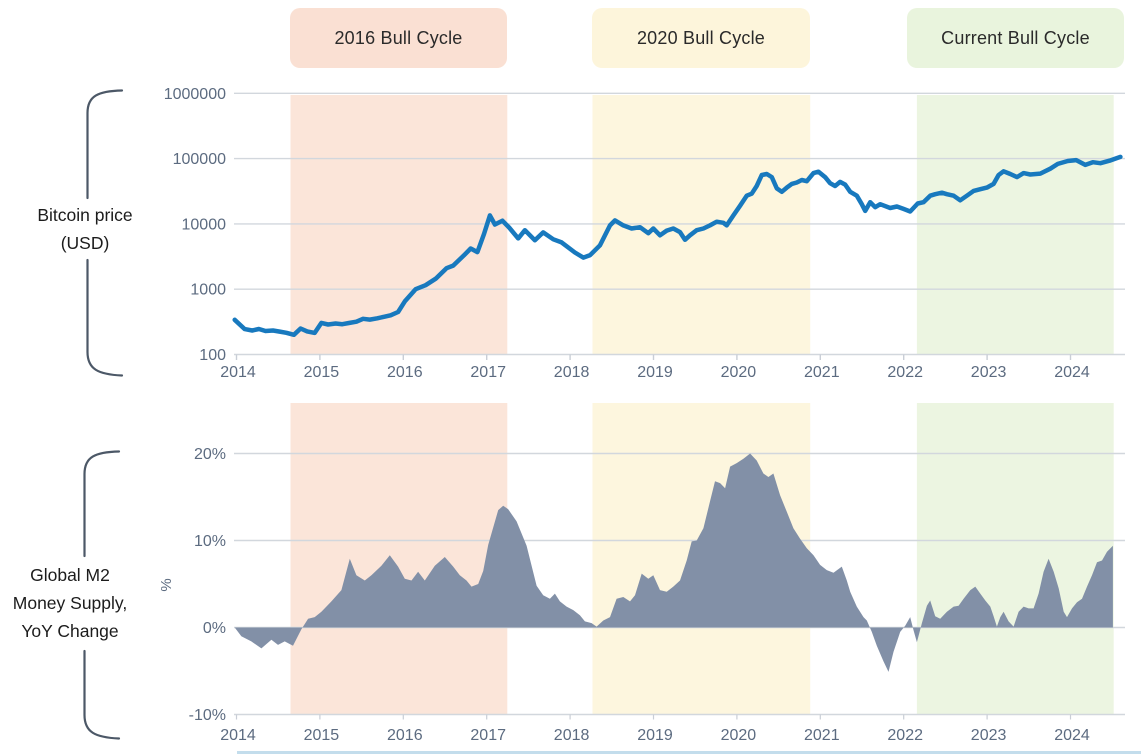 The height and width of the screenshot is (755, 1141). Describe the element at coordinates (212, 355) in the screenshot. I see `y-tick-label: 100` at that location.